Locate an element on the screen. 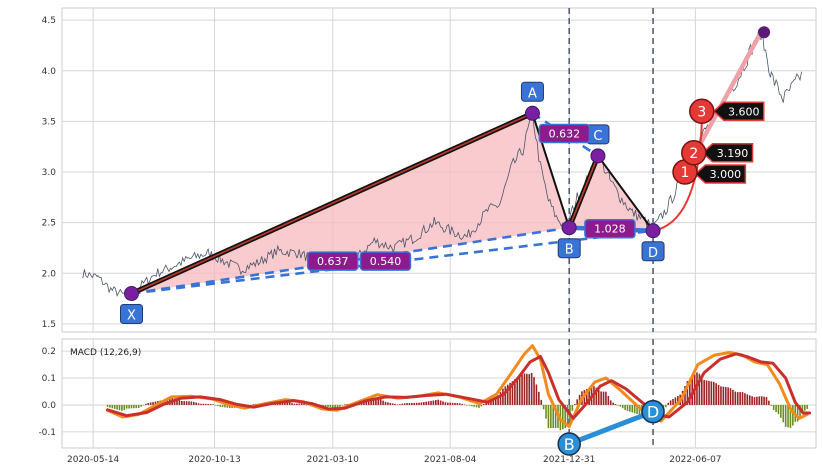 The image size is (822, 475). ratio-box is located at coordinates (564, 133).